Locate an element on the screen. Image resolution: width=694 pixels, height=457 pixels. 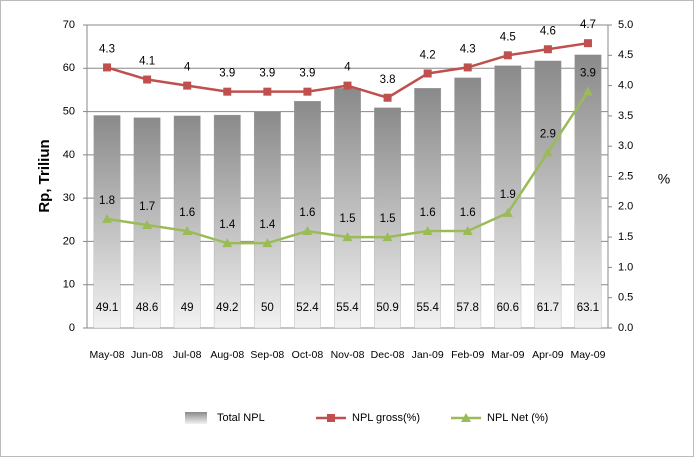
bar-value-label: 50 is located at coordinates (267, 308).